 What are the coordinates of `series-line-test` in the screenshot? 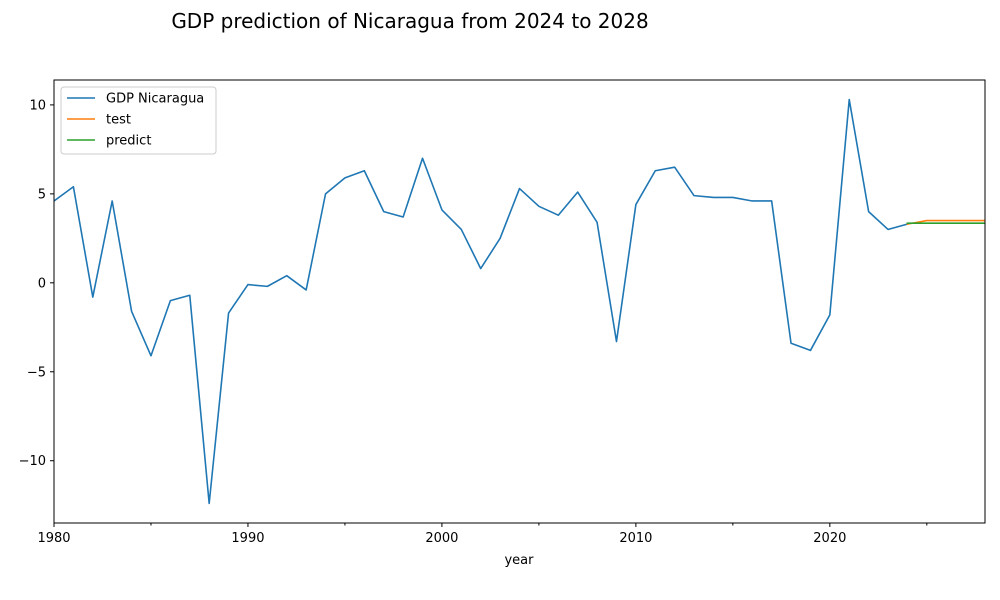 It's located at (945, 222).